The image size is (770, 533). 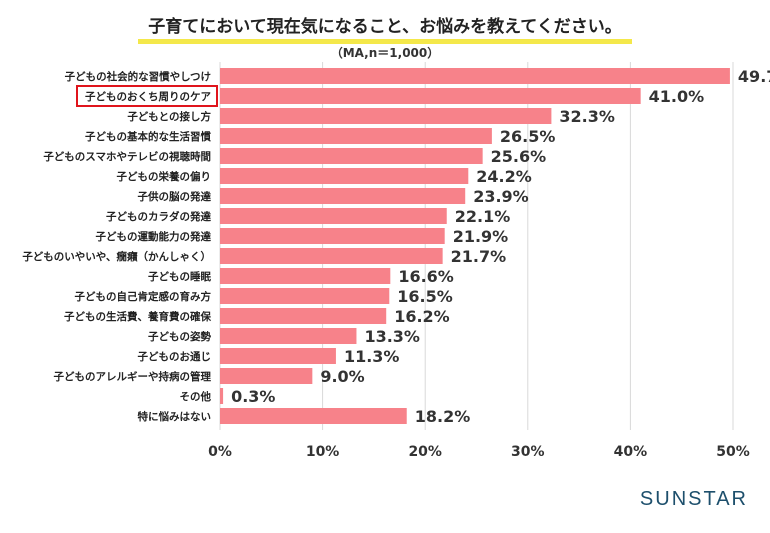 What do you see at coordinates (754, 76) in the screenshot?
I see `value-label: 49.7%` at bounding box center [754, 76].